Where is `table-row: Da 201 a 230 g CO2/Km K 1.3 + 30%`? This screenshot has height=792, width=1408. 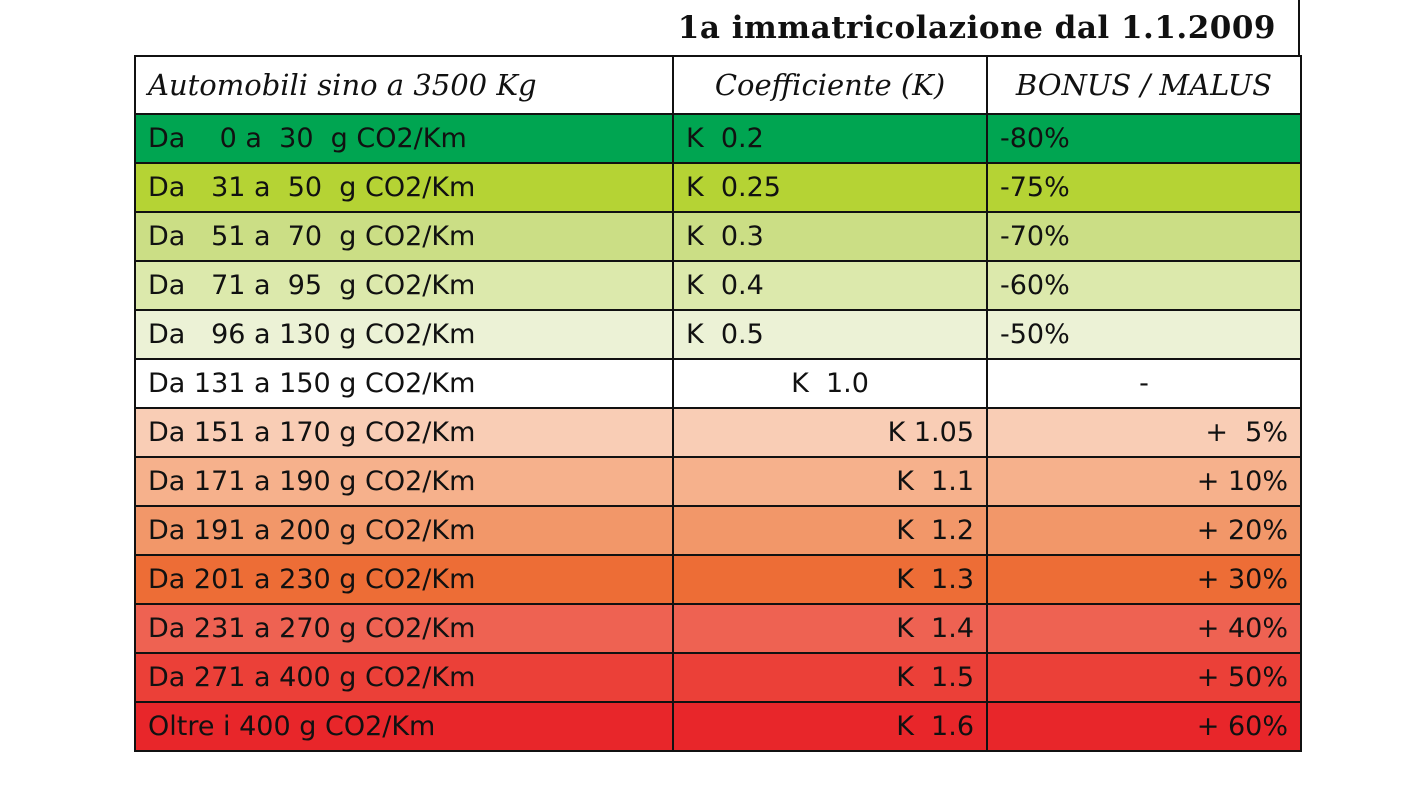
table-row: Da 201 a 230 g CO2/Km K 1.3 + 30% is located at coordinates (718, 579).